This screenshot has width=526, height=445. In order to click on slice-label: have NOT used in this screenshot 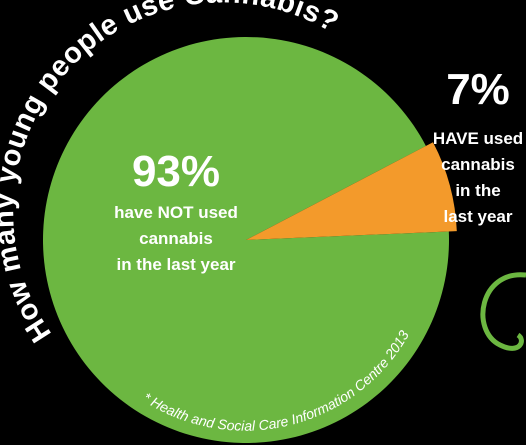, I will do `click(176, 212)`.